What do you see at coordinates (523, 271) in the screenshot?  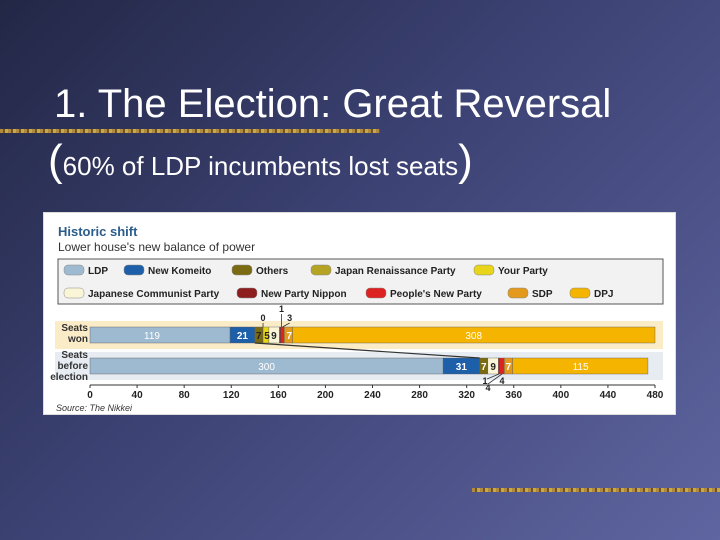 I see `legend-label-your-party: Your Party` at bounding box center [523, 271].